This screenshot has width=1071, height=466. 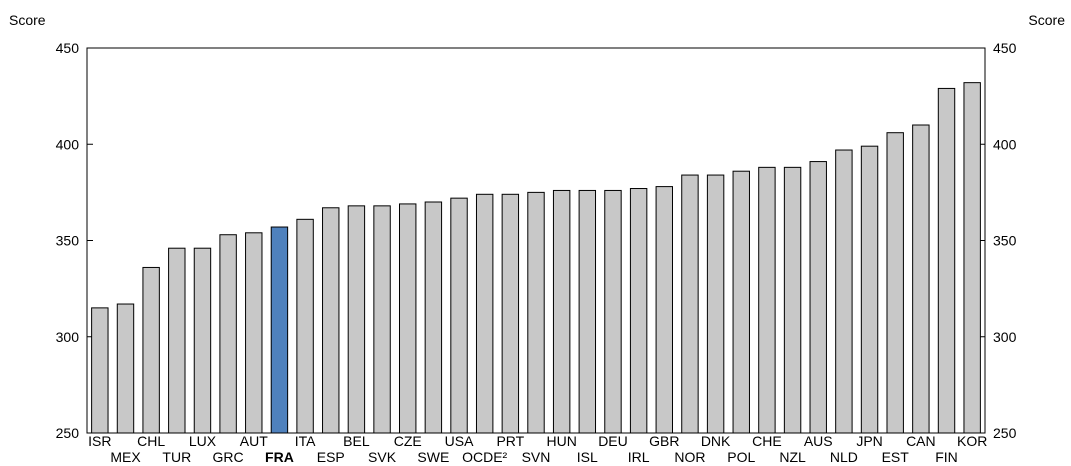 What do you see at coordinates (68, 433) in the screenshot?
I see `y-tick-label-left: 250` at bounding box center [68, 433].